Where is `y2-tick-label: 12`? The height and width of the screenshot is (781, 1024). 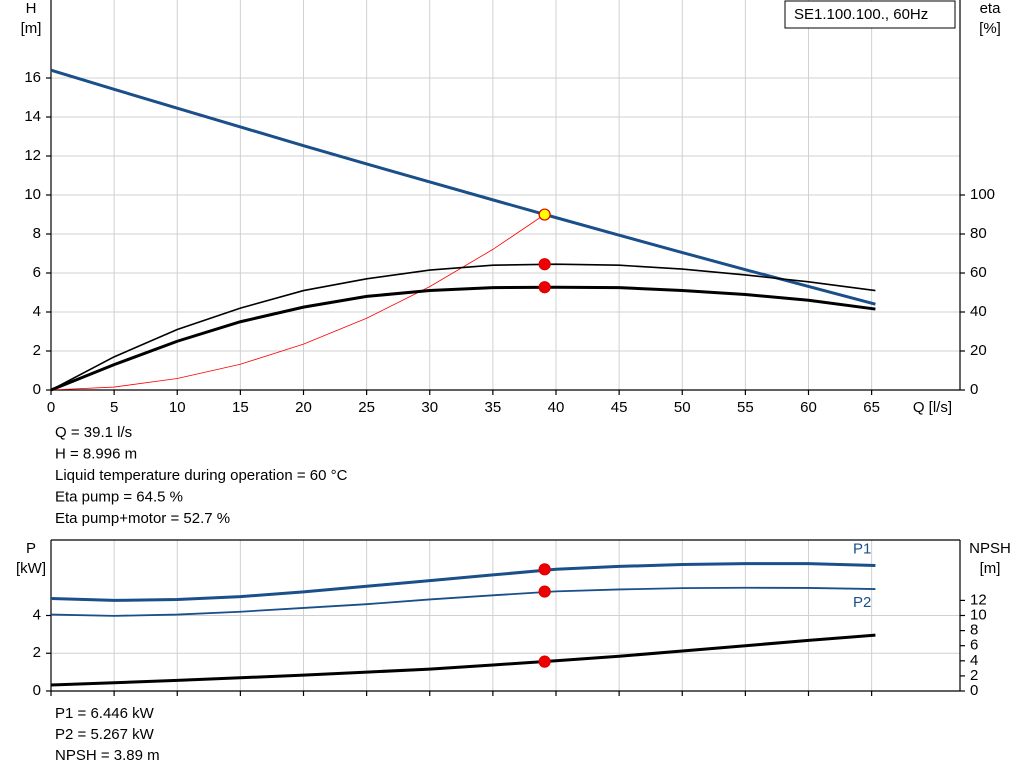
y2-tick-label: 12 is located at coordinates (978, 599).